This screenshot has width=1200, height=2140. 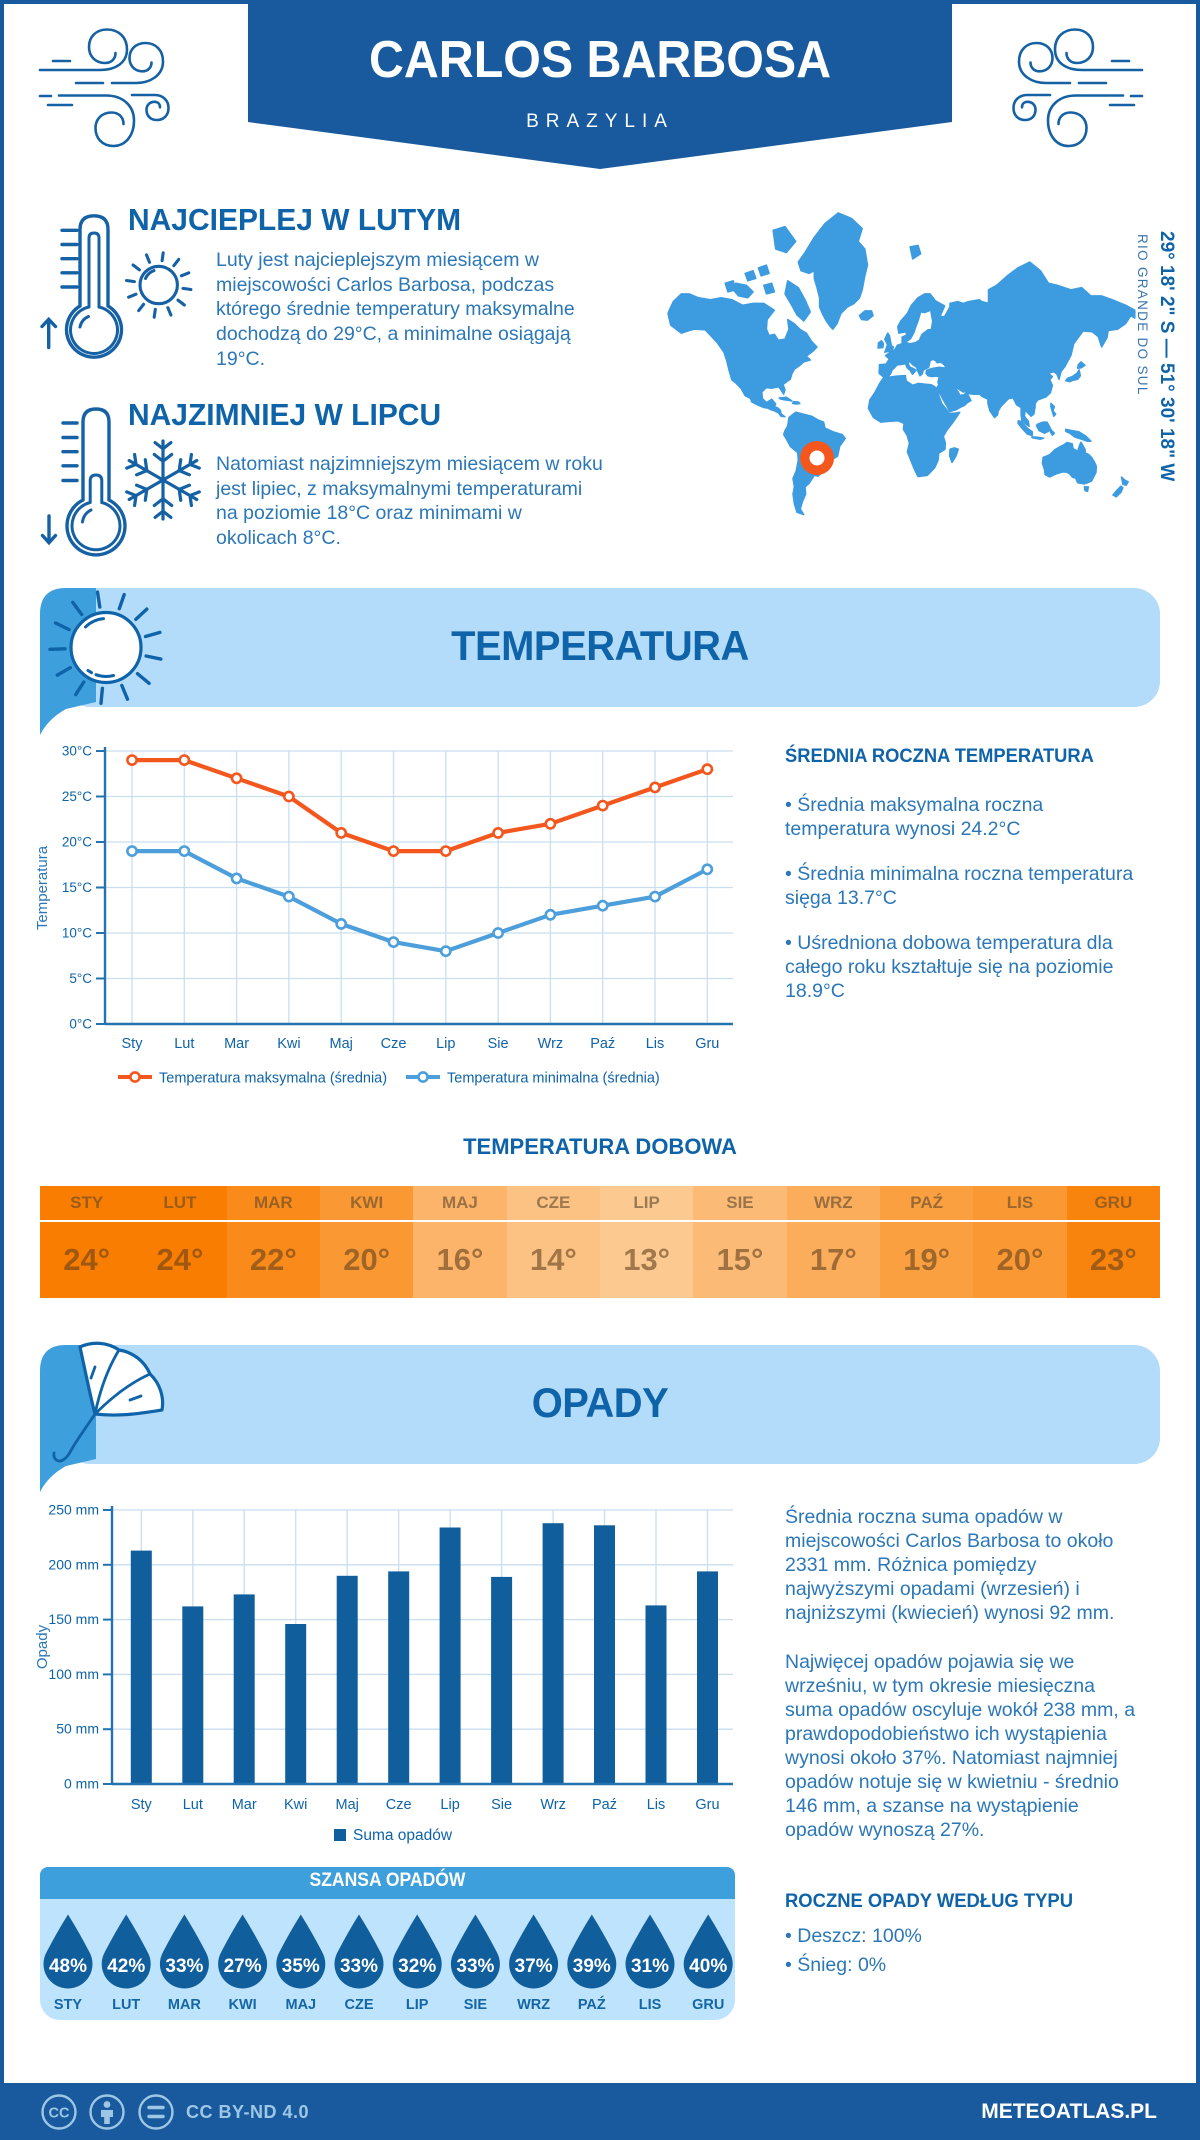 What do you see at coordinates (300, 2003) in the screenshot?
I see `svg-text: MAJ` at bounding box center [300, 2003].